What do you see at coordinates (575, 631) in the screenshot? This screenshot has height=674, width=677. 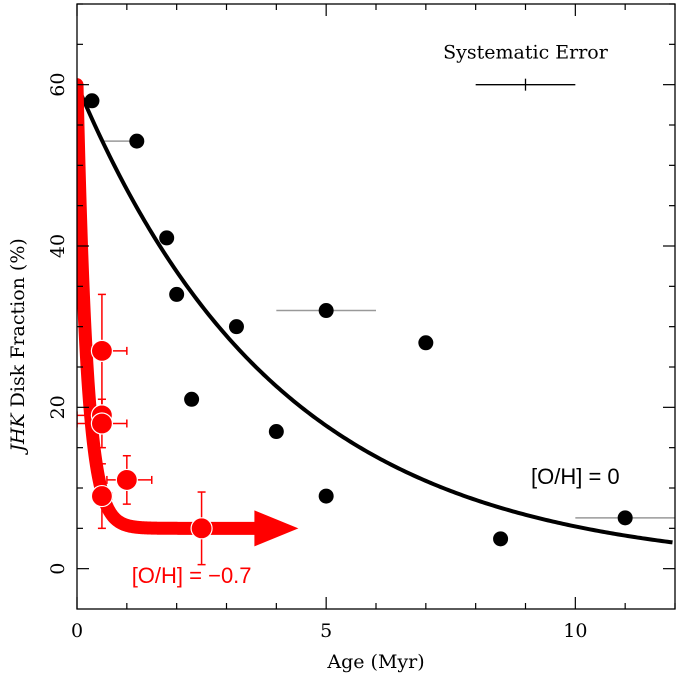 I see `x-tick-label: 10` at bounding box center [575, 631].